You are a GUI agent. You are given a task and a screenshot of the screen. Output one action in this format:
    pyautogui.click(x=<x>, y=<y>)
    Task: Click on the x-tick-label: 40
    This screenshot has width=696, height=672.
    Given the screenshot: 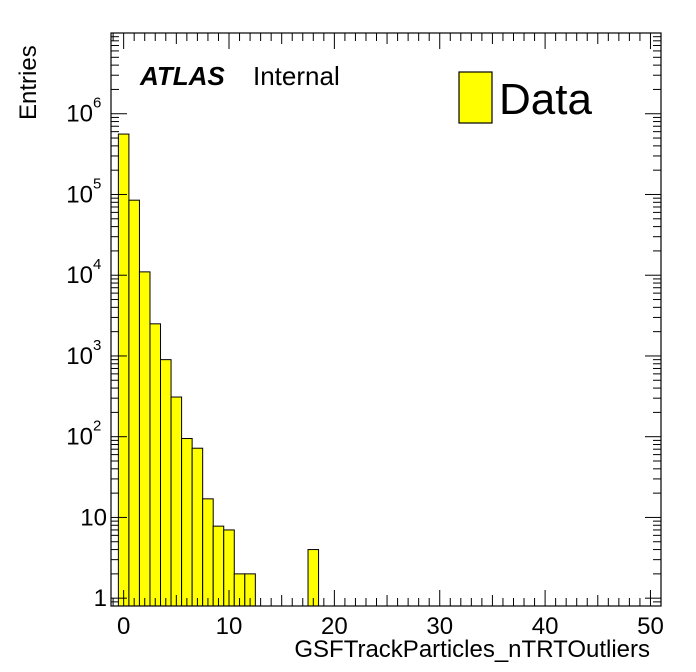 What is the action you would take?
    pyautogui.click(x=545, y=626)
    